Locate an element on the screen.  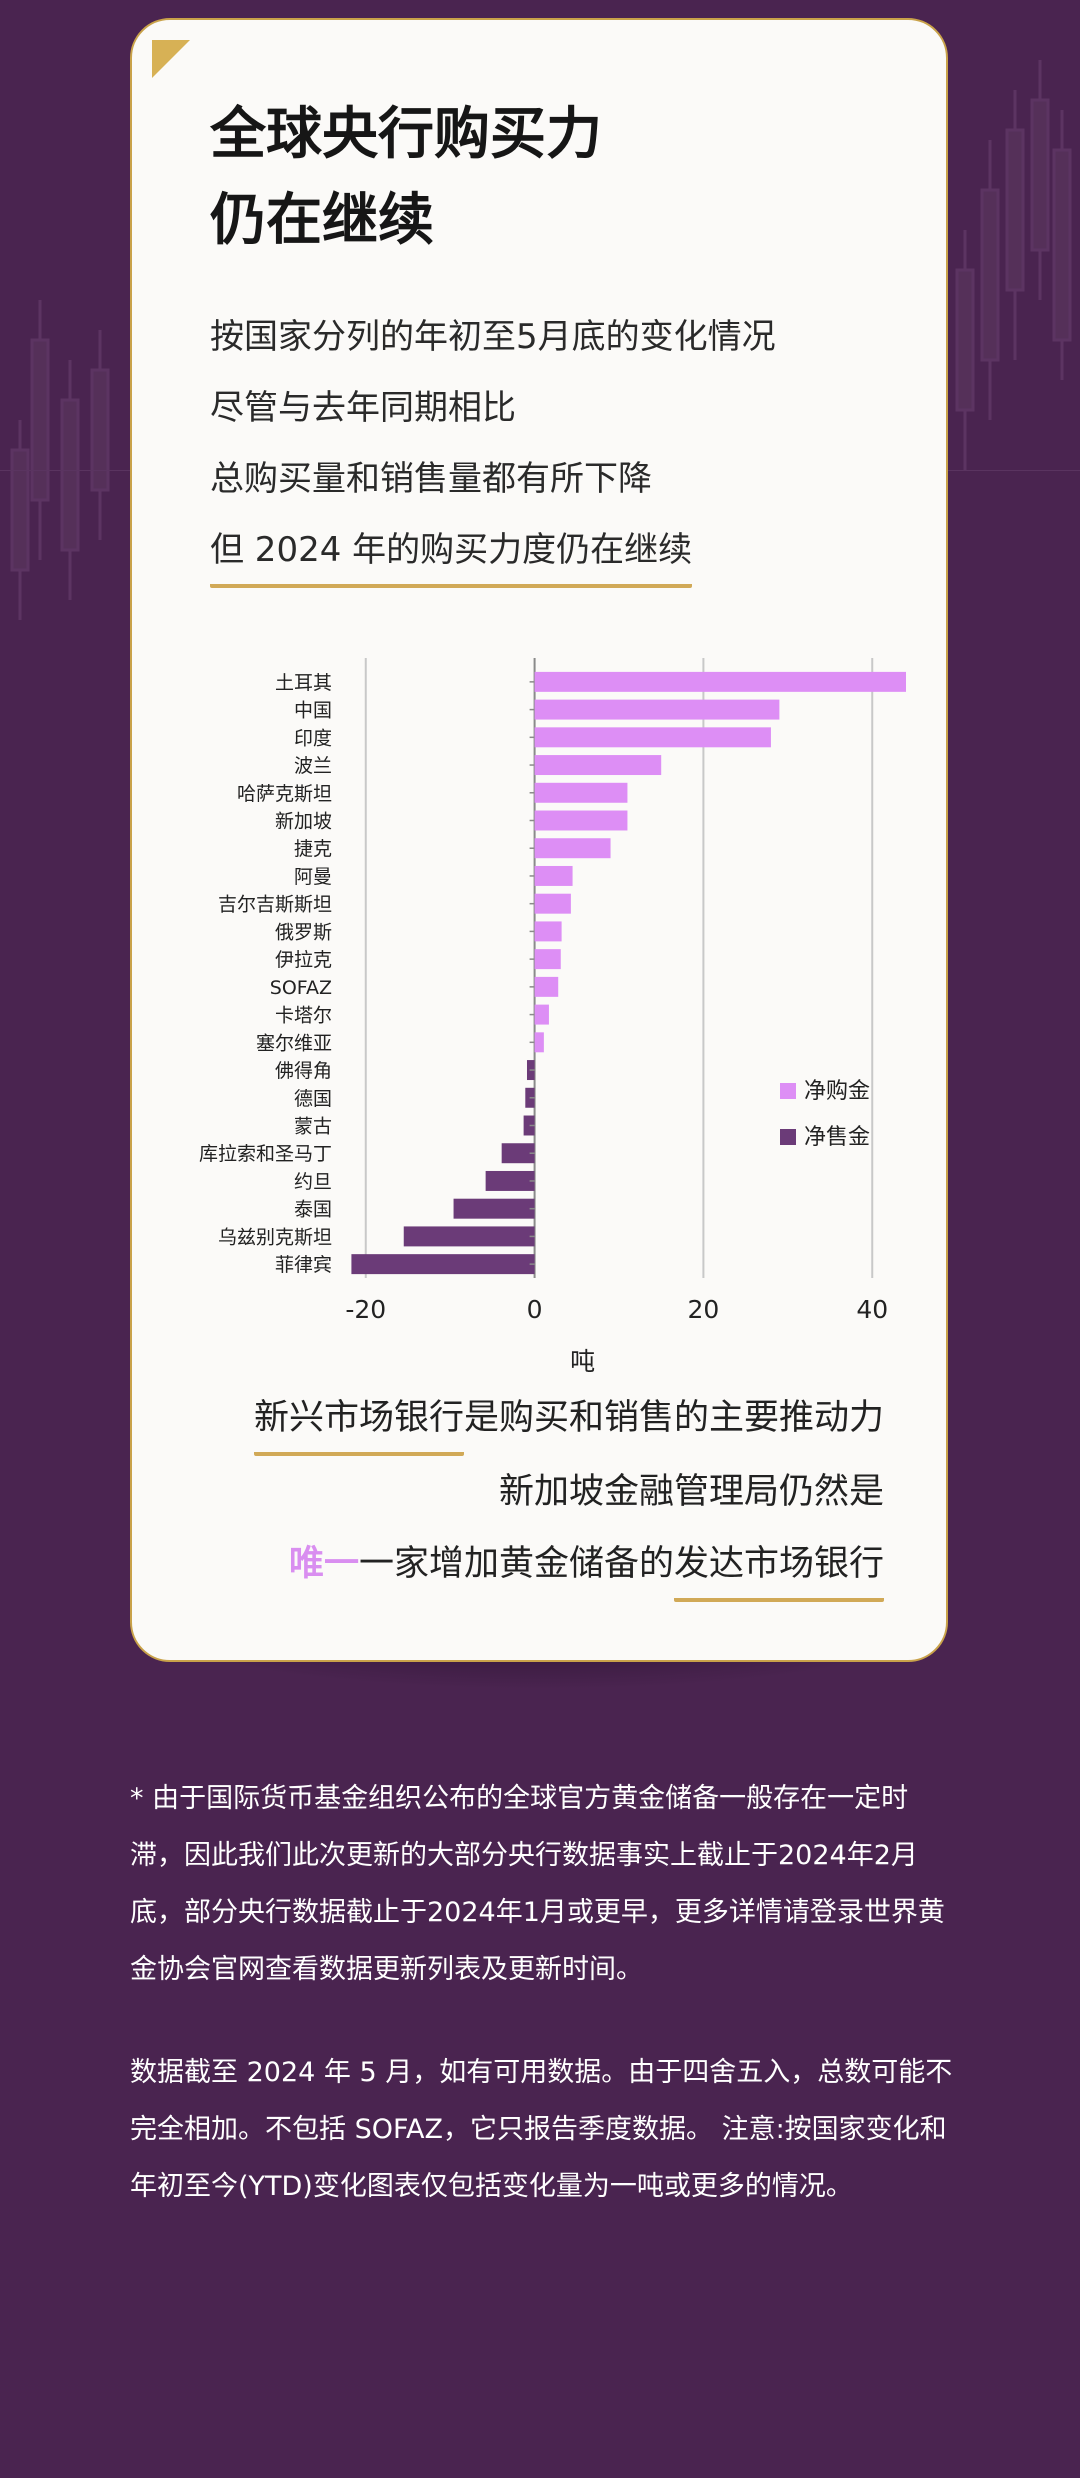
intro-line-4: 但 2024 年的购买力度仍在继续 is located at coordinates (493, 551).